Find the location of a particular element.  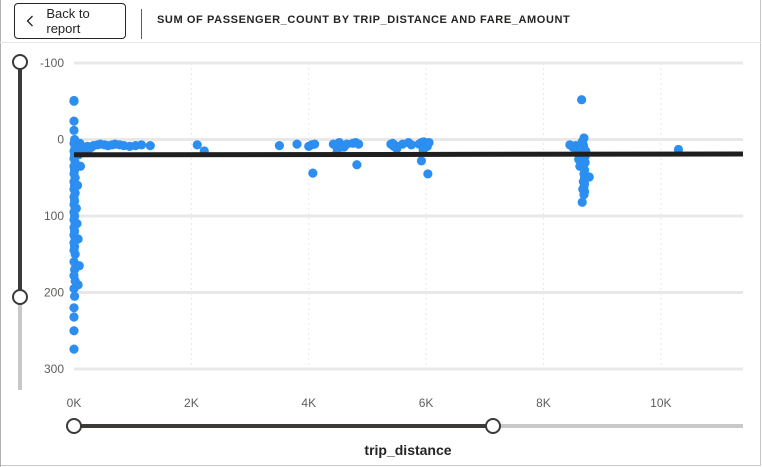

x-tick-label: 2K is located at coordinates (191, 403).